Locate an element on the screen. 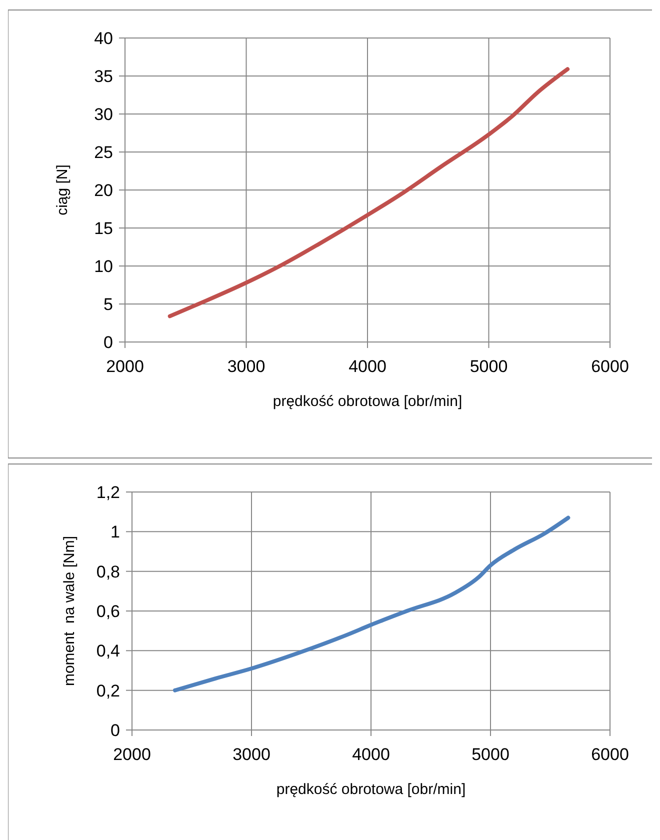  y-tick-label: 0,8 is located at coordinates (108, 572).